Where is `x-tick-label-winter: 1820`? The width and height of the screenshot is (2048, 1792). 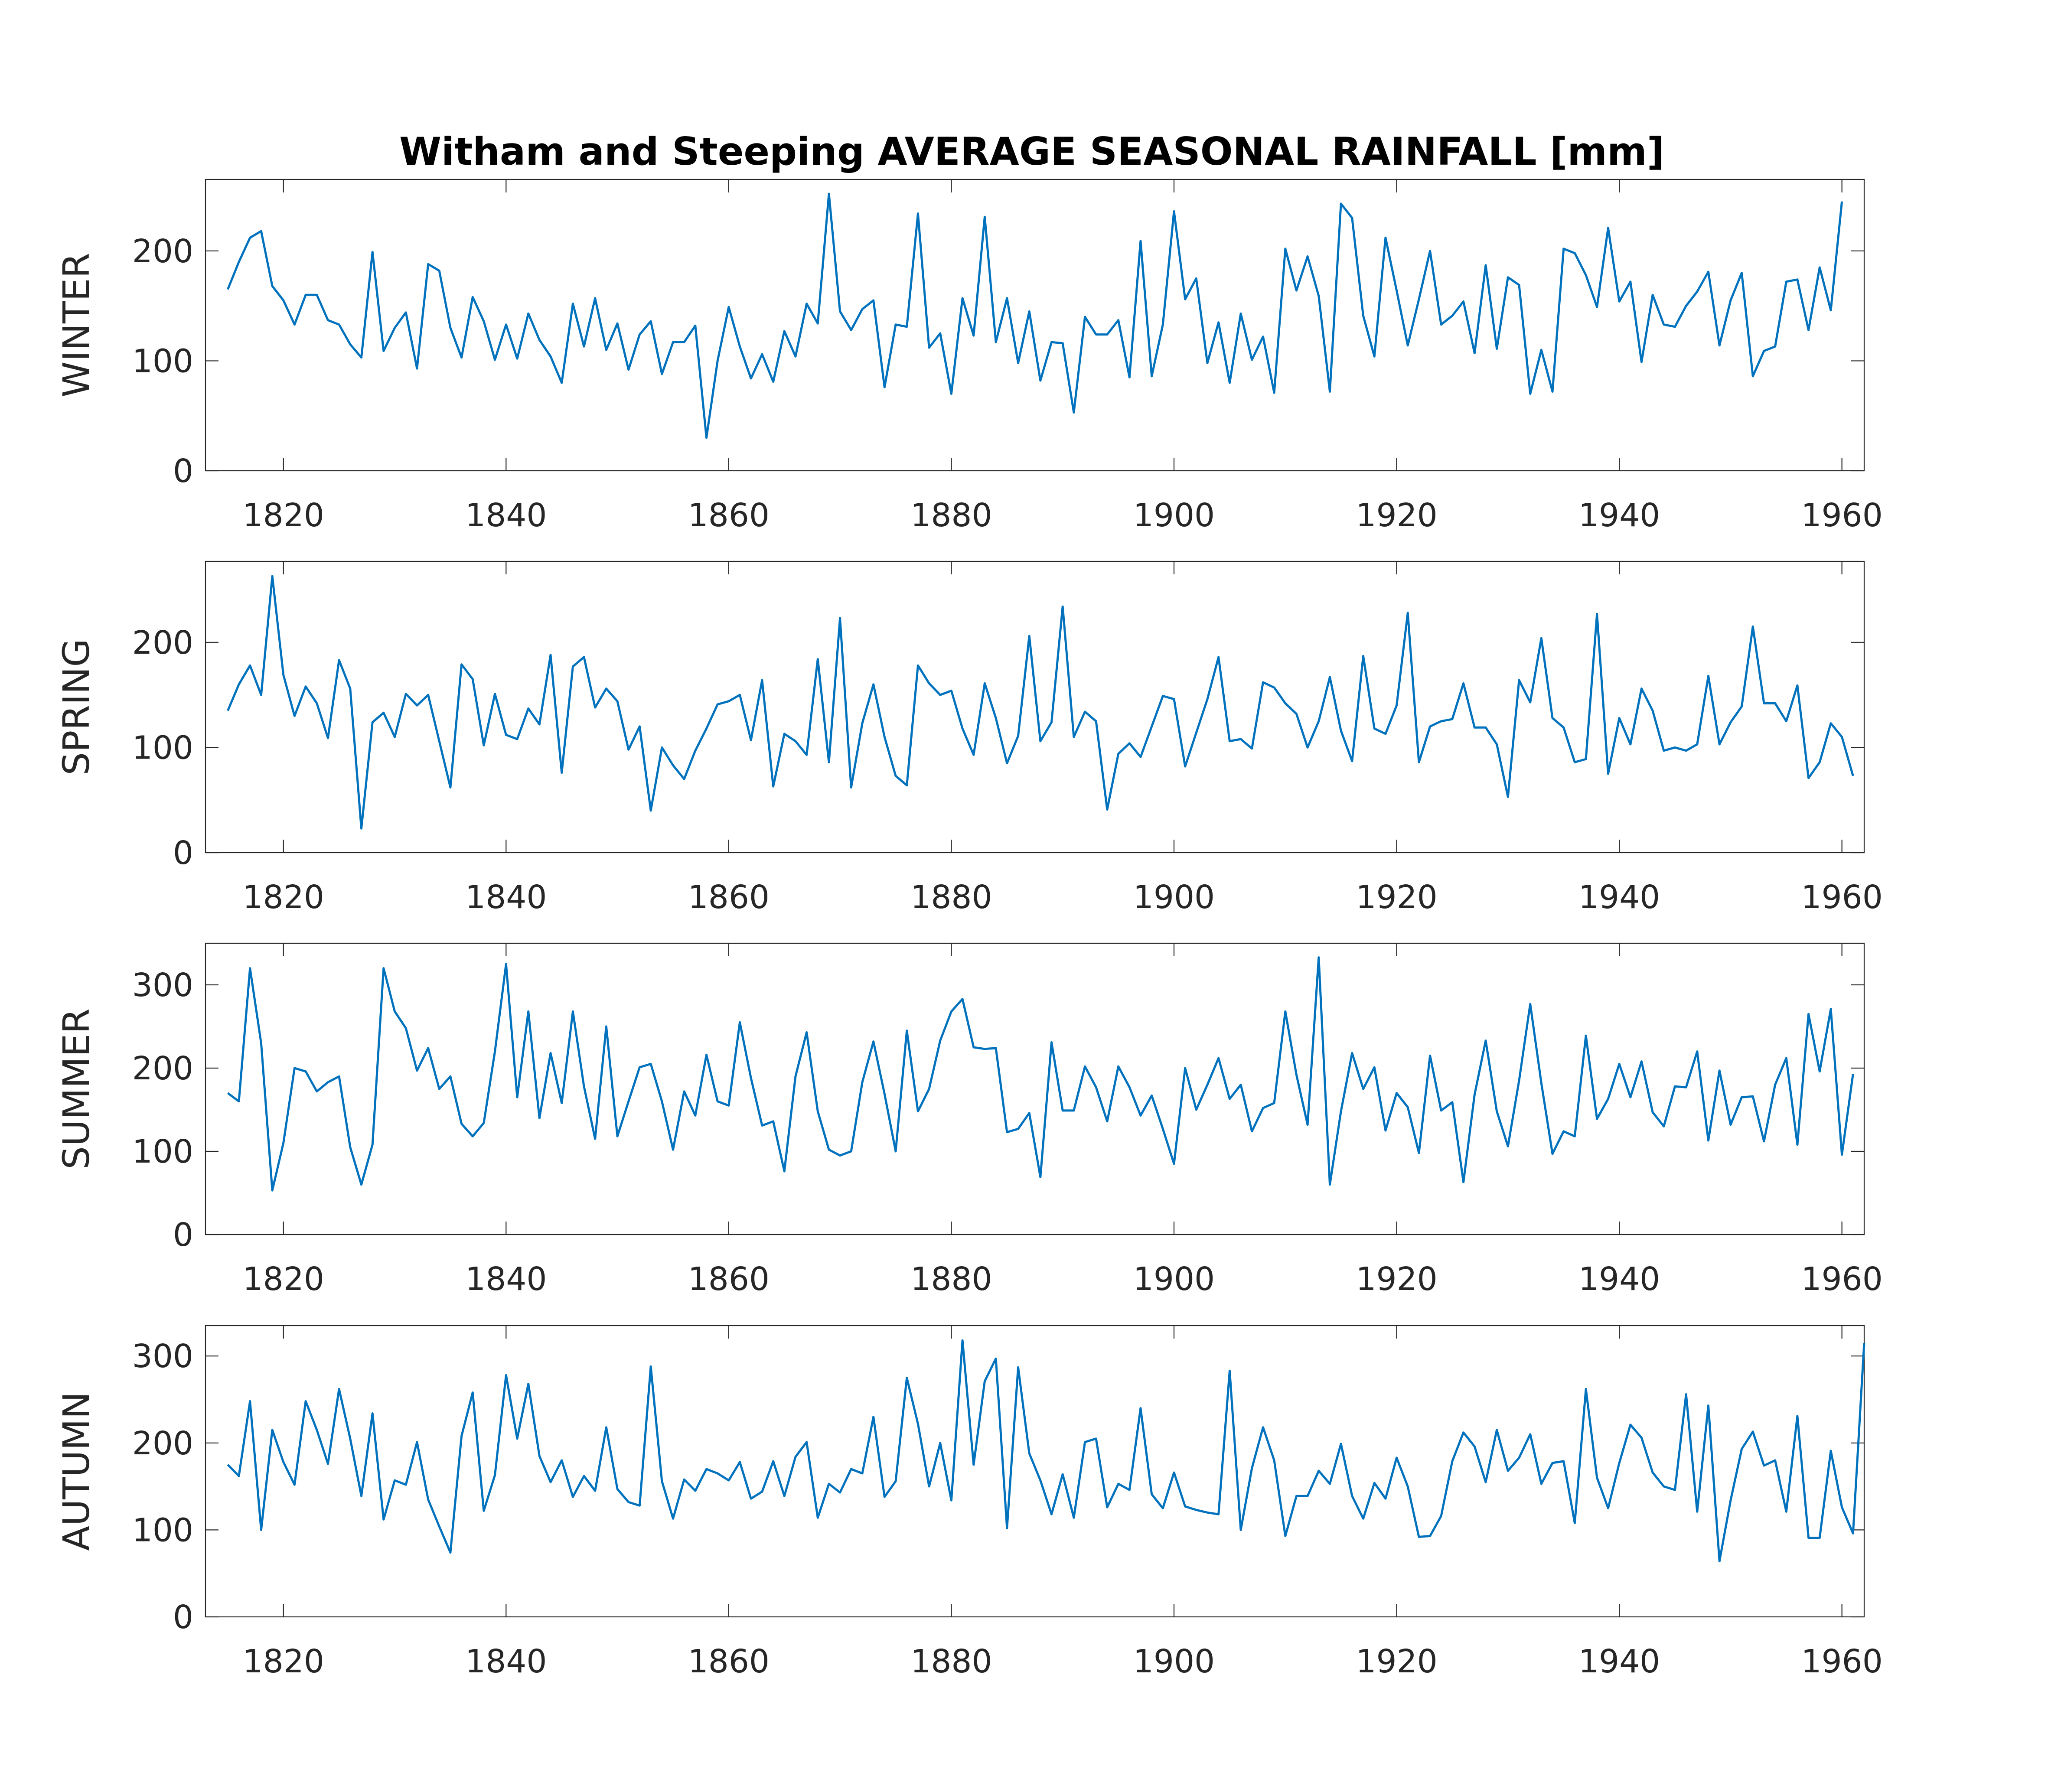
x-tick-label-winter: 1820 is located at coordinates (283, 515).